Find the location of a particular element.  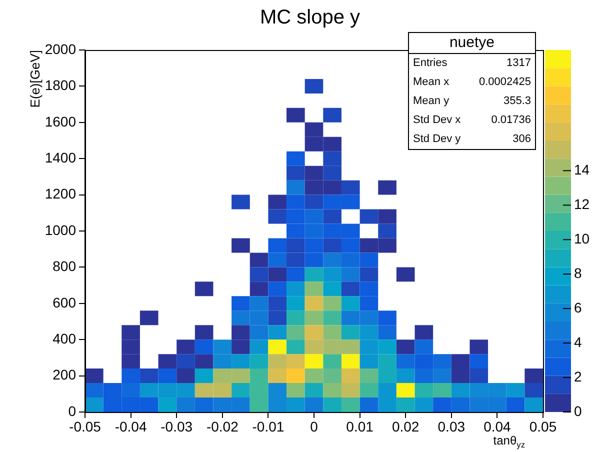

color-bar-label: 2 is located at coordinates (578, 376).